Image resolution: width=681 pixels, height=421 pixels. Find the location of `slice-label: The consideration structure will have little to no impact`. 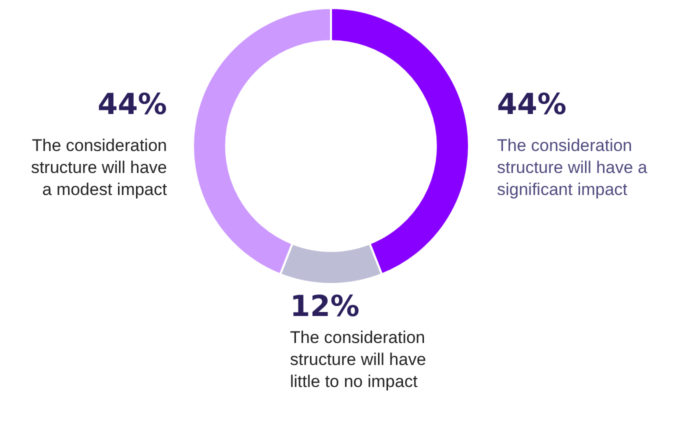

slice-label: The consideration structure will have little to no impact is located at coordinates (358, 359).